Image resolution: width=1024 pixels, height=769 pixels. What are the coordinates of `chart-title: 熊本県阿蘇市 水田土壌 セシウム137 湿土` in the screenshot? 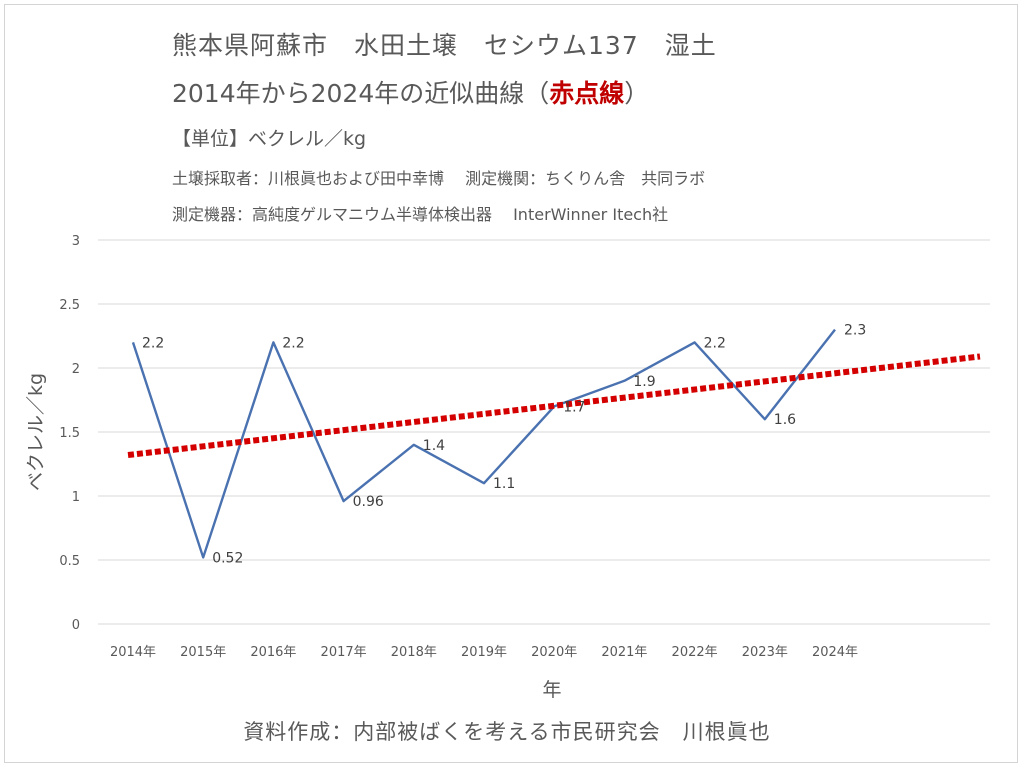 It's located at (444, 45).